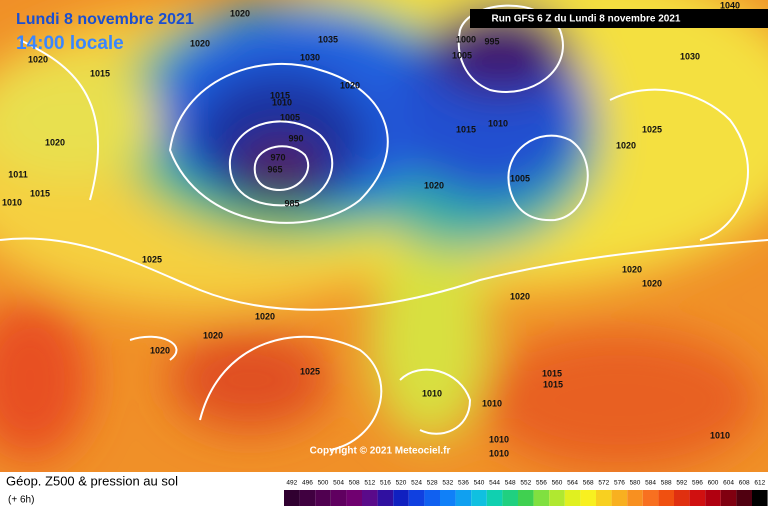 Image resolution: width=768 pixels, height=512 pixels. Describe the element at coordinates (635, 483) in the screenshot. I see `scale-label: 580` at that location.